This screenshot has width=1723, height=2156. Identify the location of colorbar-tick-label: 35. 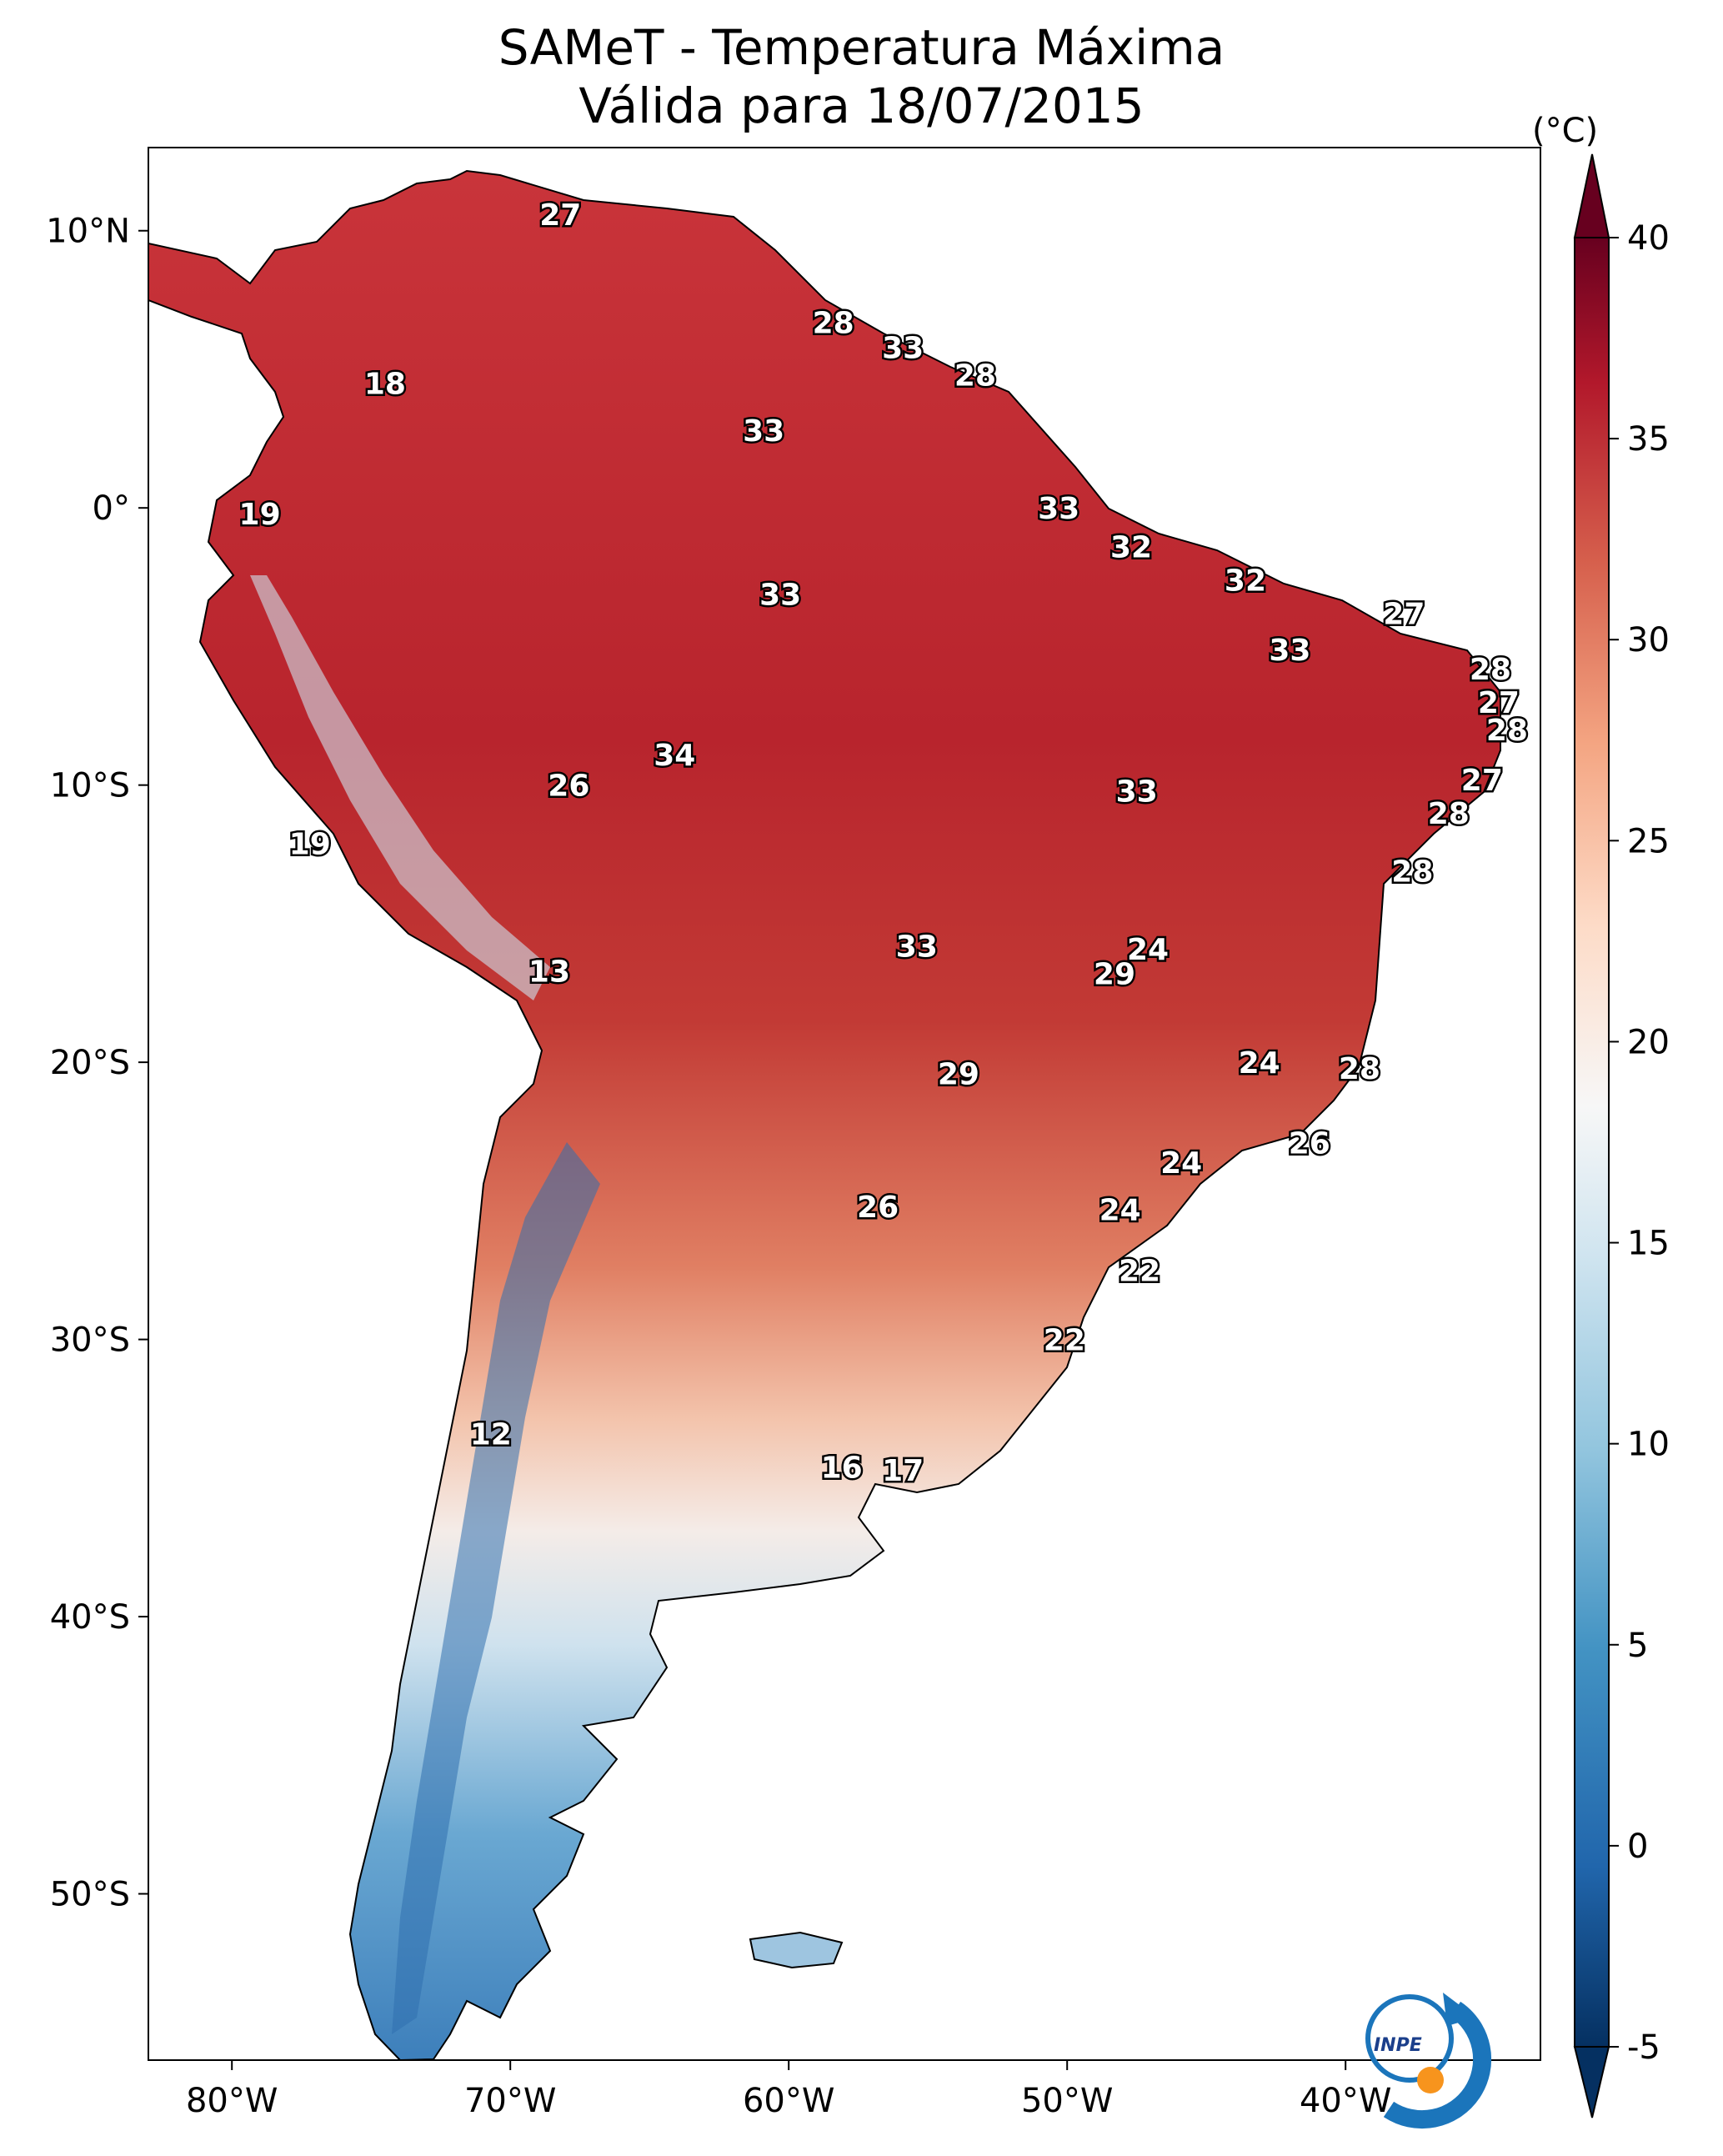
(1648, 440).